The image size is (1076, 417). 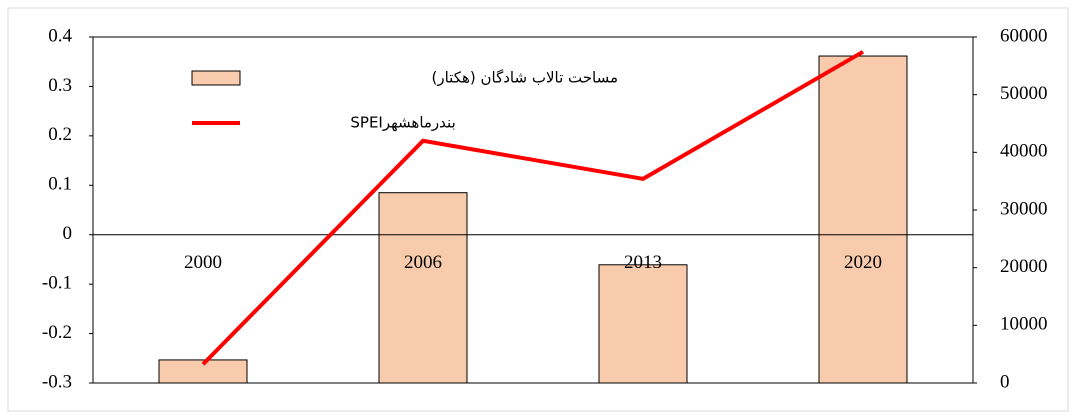 What do you see at coordinates (863, 262) in the screenshot?
I see `x-tick-label: 2020` at bounding box center [863, 262].